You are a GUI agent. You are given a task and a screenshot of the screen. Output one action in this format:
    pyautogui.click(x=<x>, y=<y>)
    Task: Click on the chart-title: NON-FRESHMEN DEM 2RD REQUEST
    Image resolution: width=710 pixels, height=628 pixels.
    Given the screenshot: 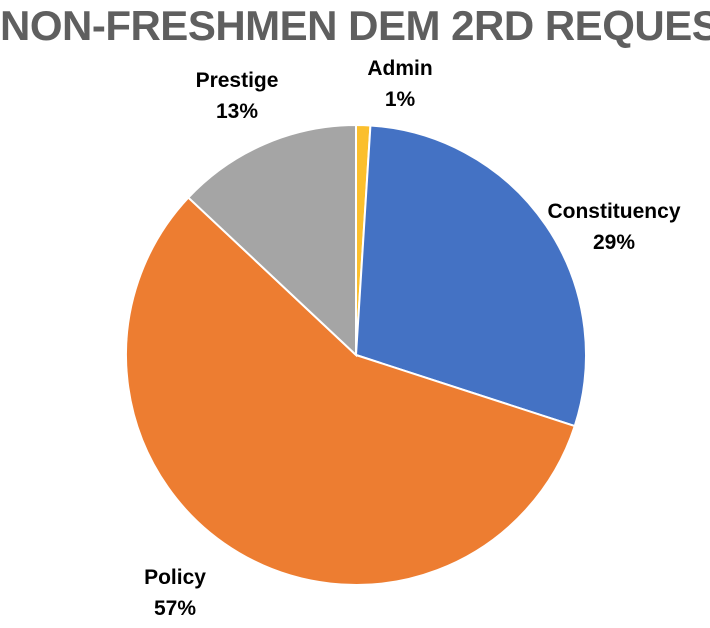 What is the action you would take?
    pyautogui.click(x=355, y=25)
    